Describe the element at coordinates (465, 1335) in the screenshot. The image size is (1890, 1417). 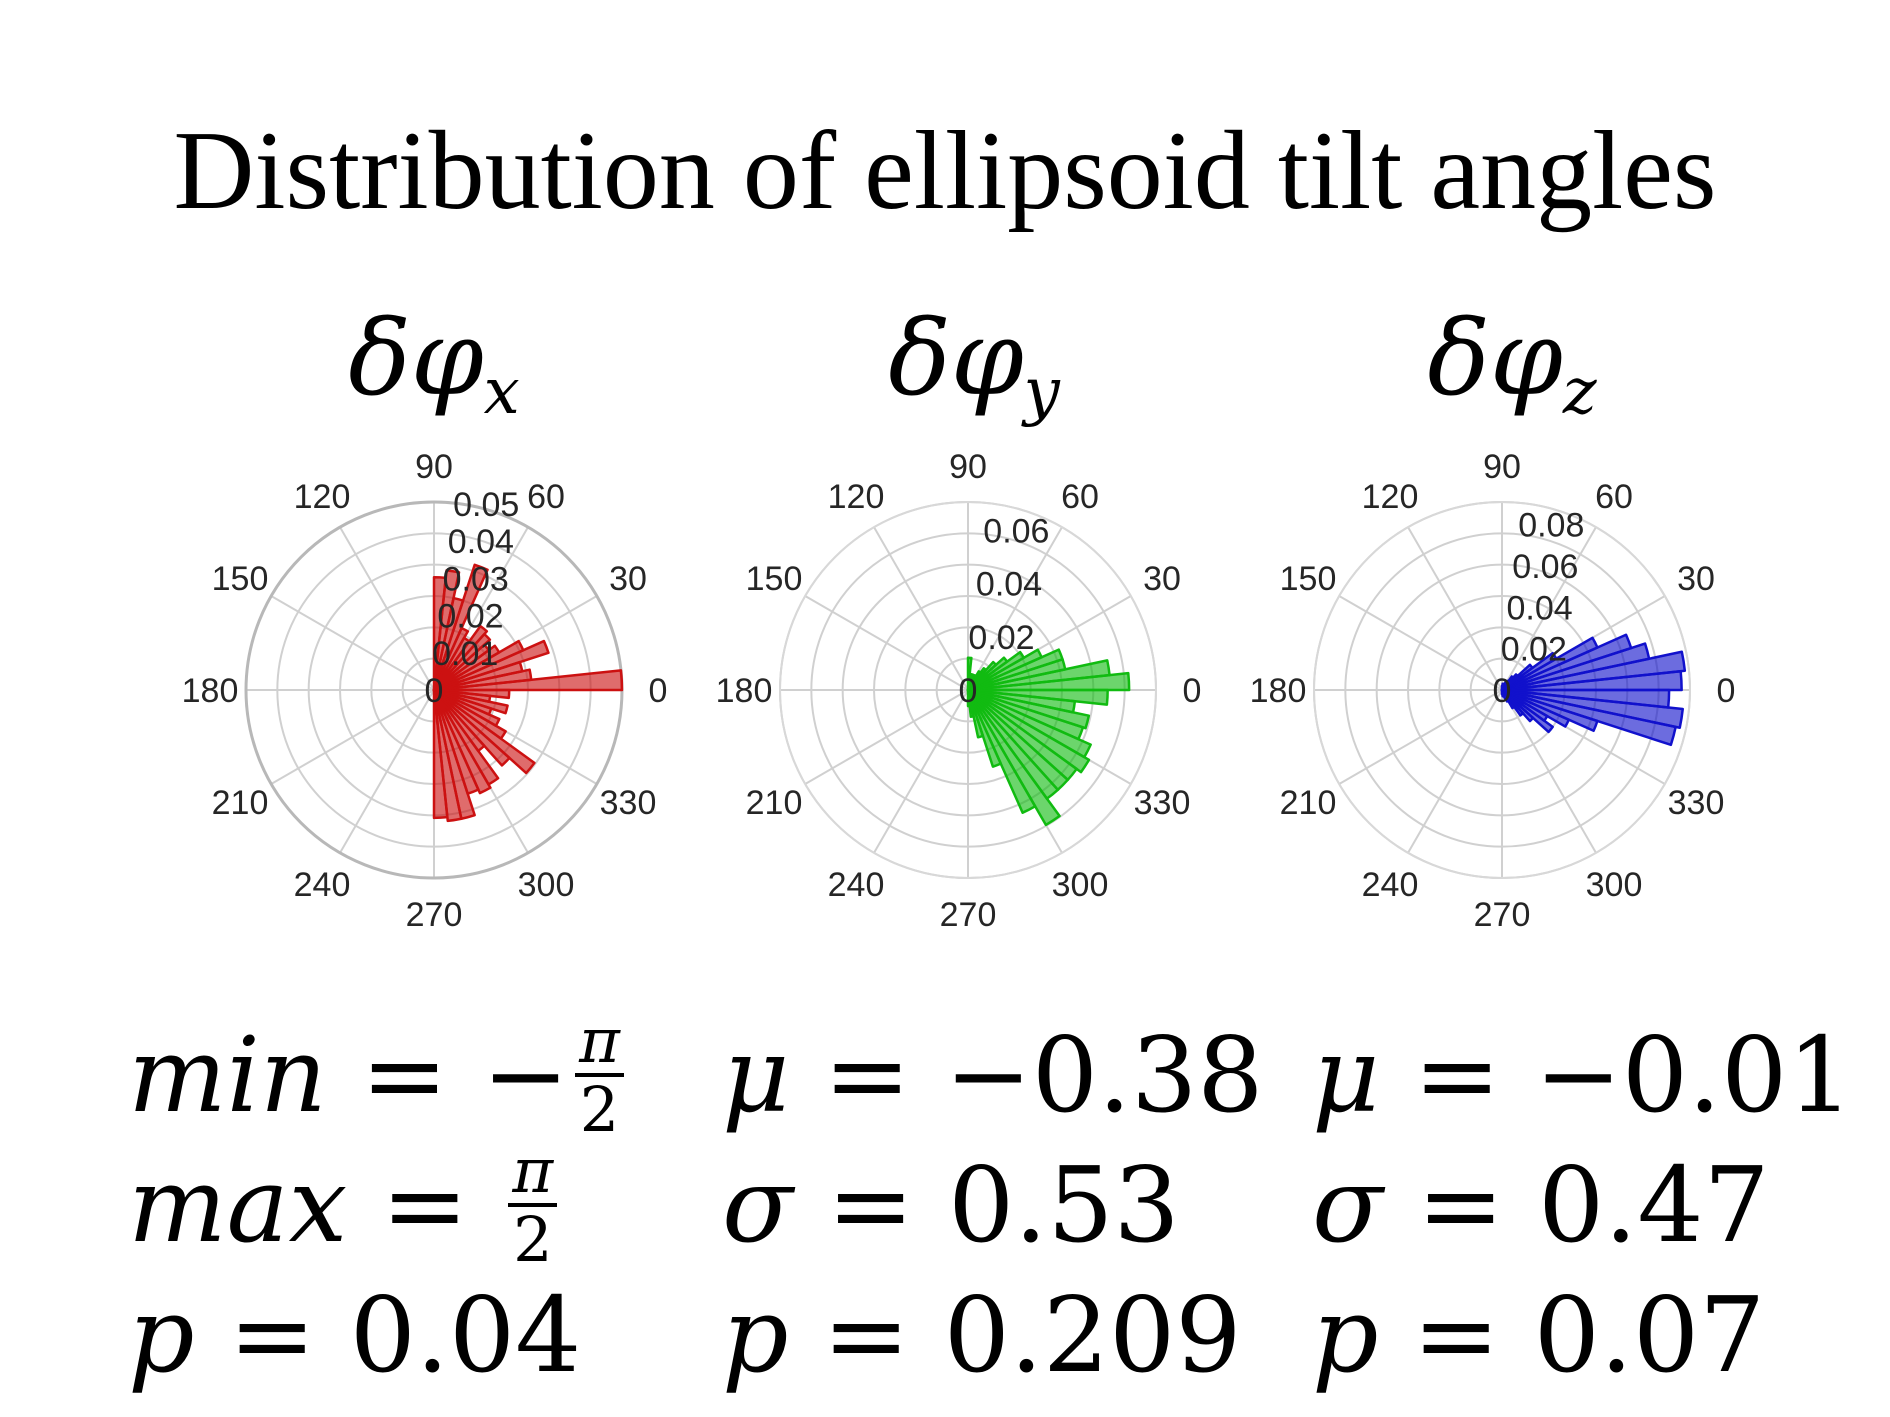
I see `stat-p-value: 0.04` at that location.